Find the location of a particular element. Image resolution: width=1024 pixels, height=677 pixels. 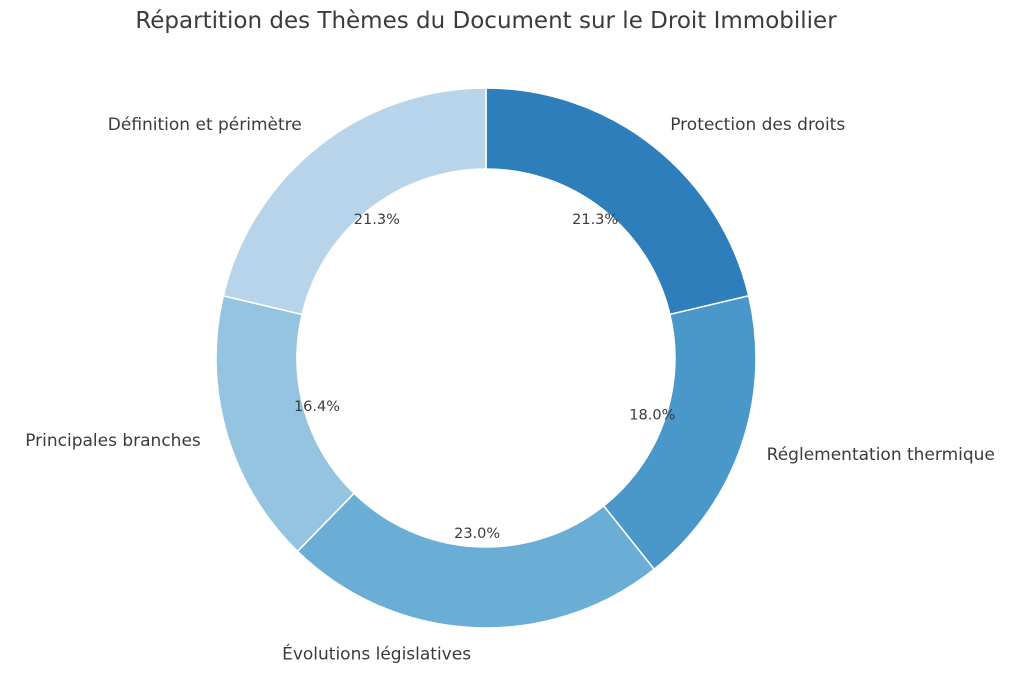

category-label: Évolutions législatives is located at coordinates (376, 654).